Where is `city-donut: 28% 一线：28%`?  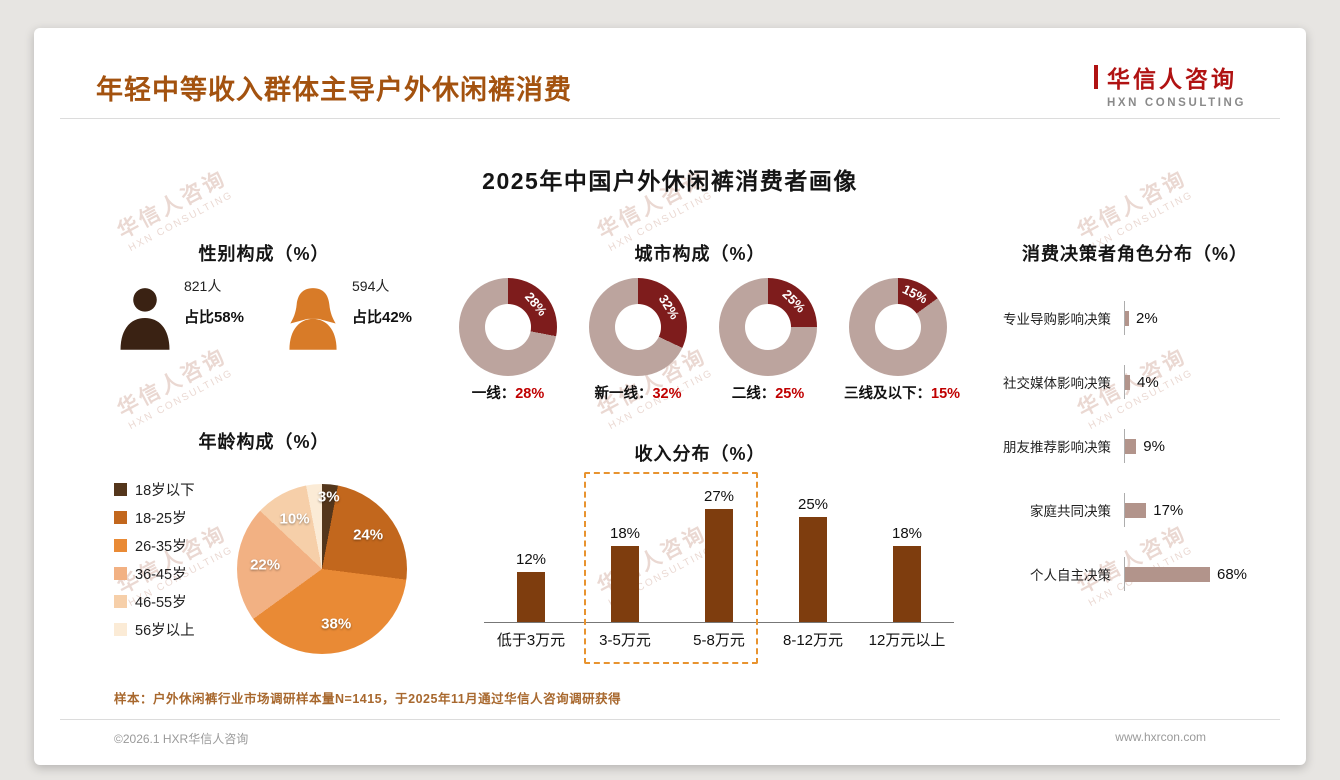
city-donut: 28% 一线：28% is located at coordinates (508, 340).